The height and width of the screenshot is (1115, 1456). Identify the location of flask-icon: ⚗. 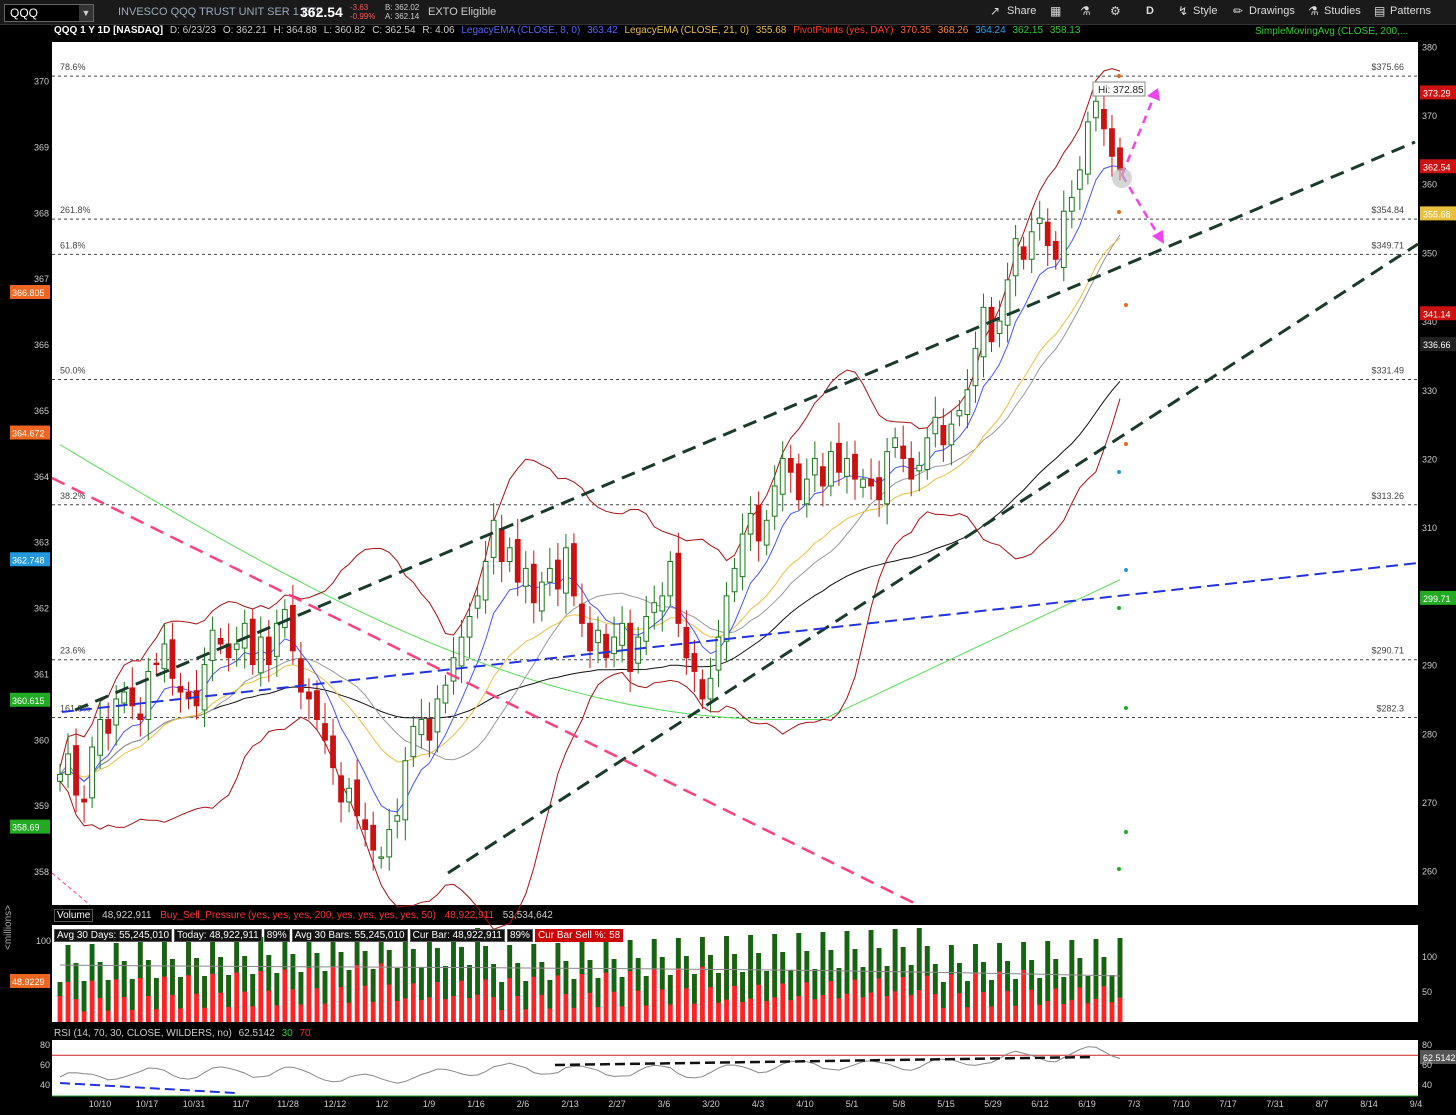
(1085, 11).